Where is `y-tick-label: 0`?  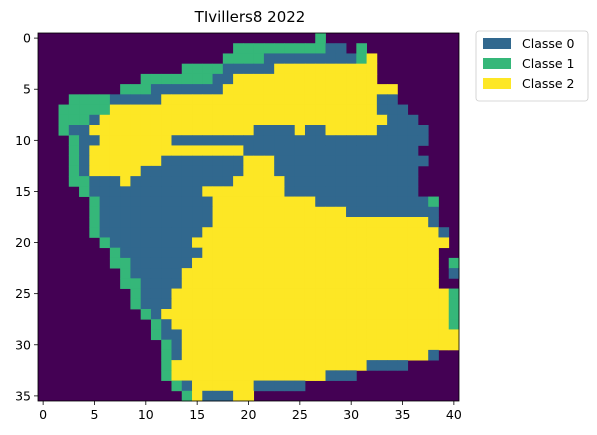 y-tick-label: 0 is located at coordinates (27, 38).